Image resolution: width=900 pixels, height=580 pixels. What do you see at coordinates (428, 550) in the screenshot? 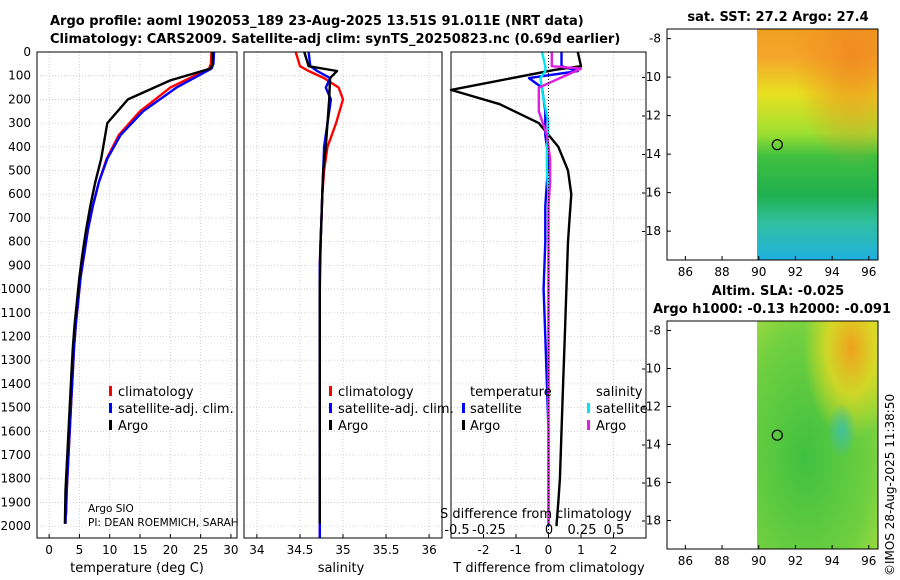
I see `x-tick-label: 36` at bounding box center [428, 550].